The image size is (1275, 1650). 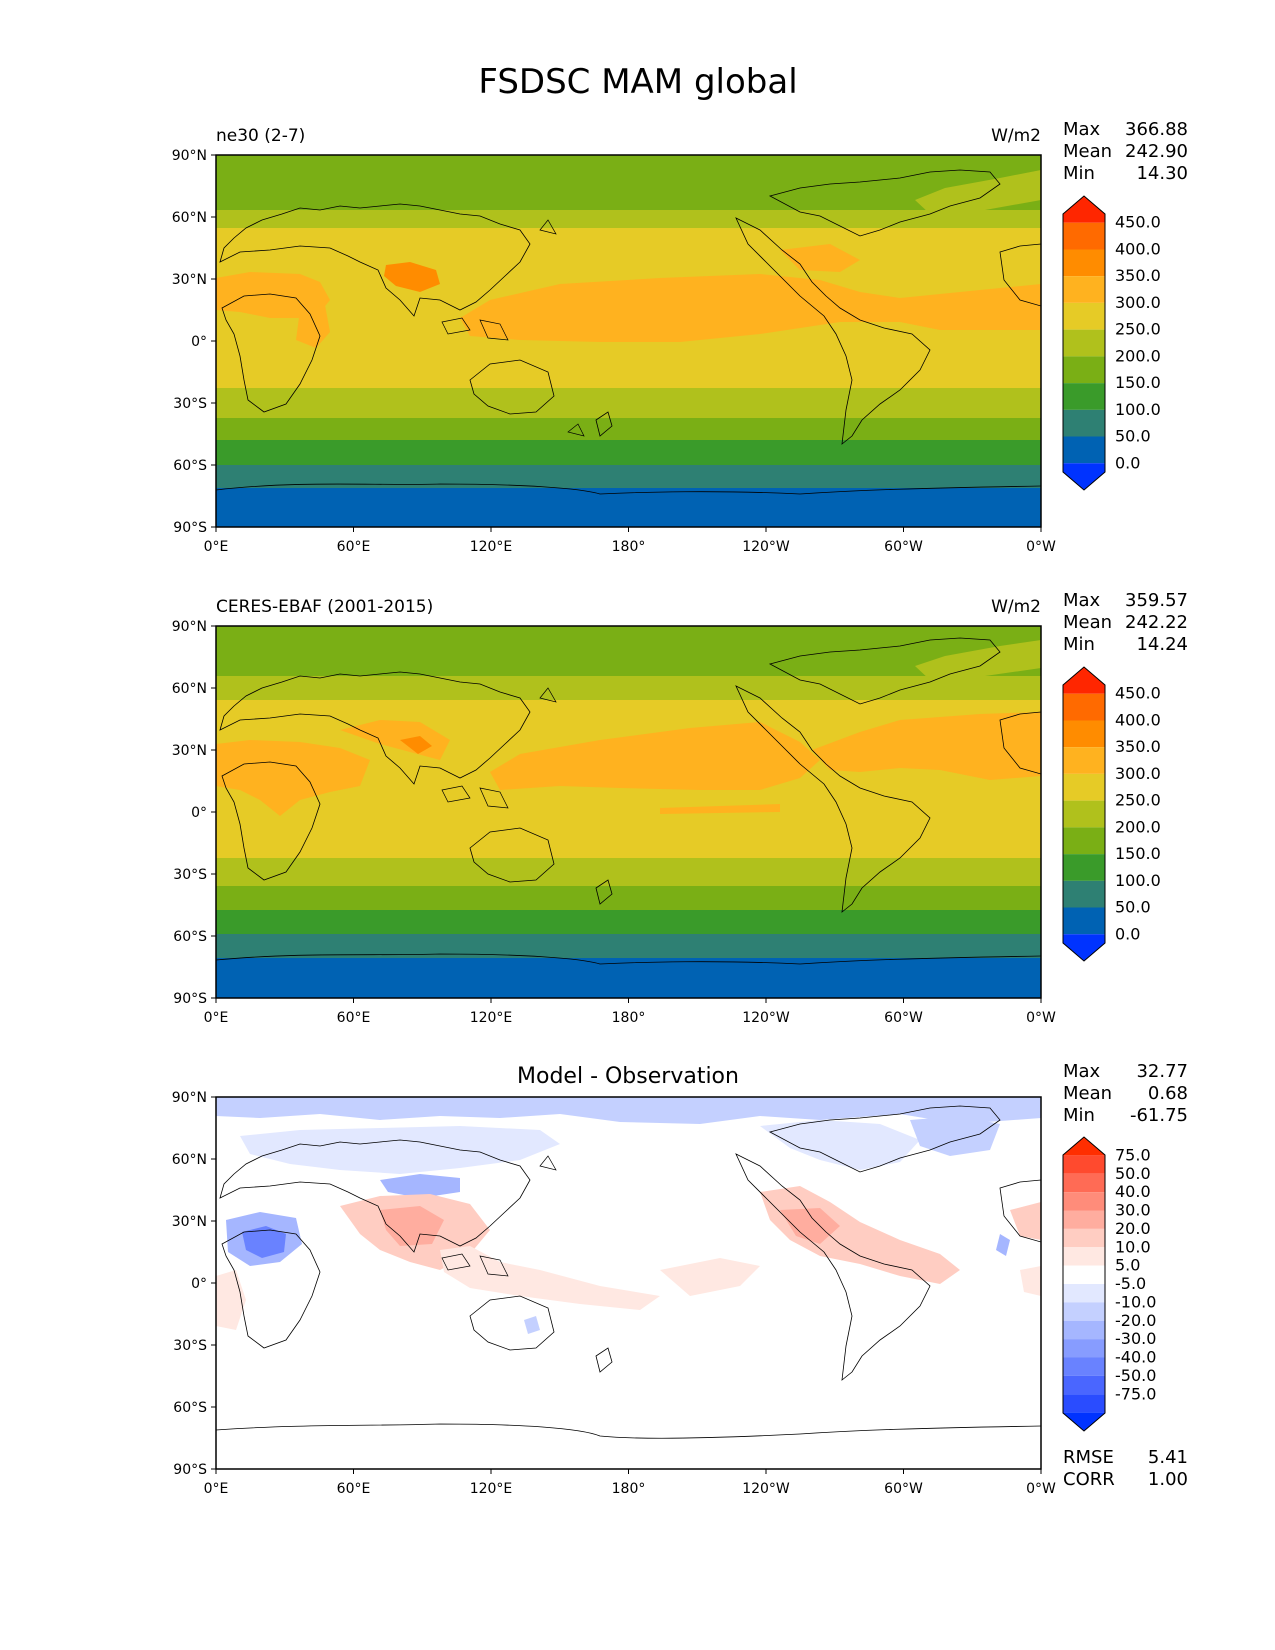 I want to click on colorbar-level-label: 0.0, so click(x=1127, y=462).